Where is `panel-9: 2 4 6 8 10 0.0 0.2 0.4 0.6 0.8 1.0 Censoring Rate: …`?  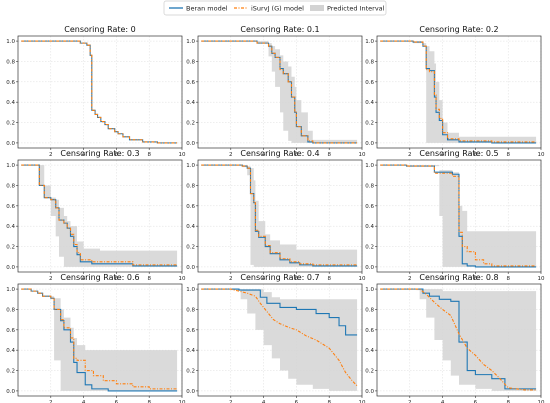
panel-9: 2 4 6 8 10 0.0 0.2 0.4 0.6 0.8 1.0 Censoring Rate: … is located at coordinates (455, 338).